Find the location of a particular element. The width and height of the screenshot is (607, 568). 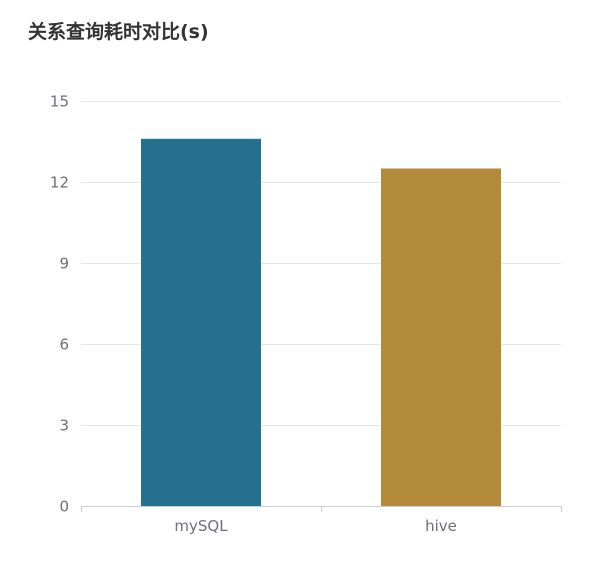

y-tick-label: 12 is located at coordinates (59, 183).